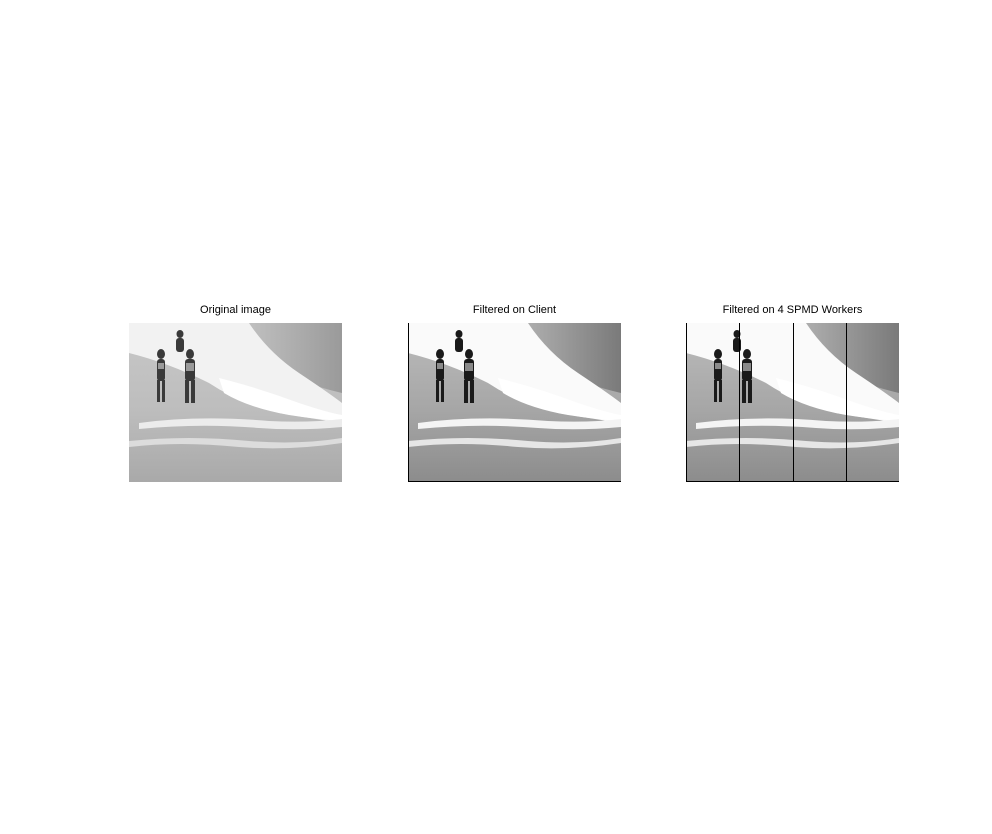 This screenshot has width=992, height=834. I want to click on beach-scene-original, so click(235, 402).